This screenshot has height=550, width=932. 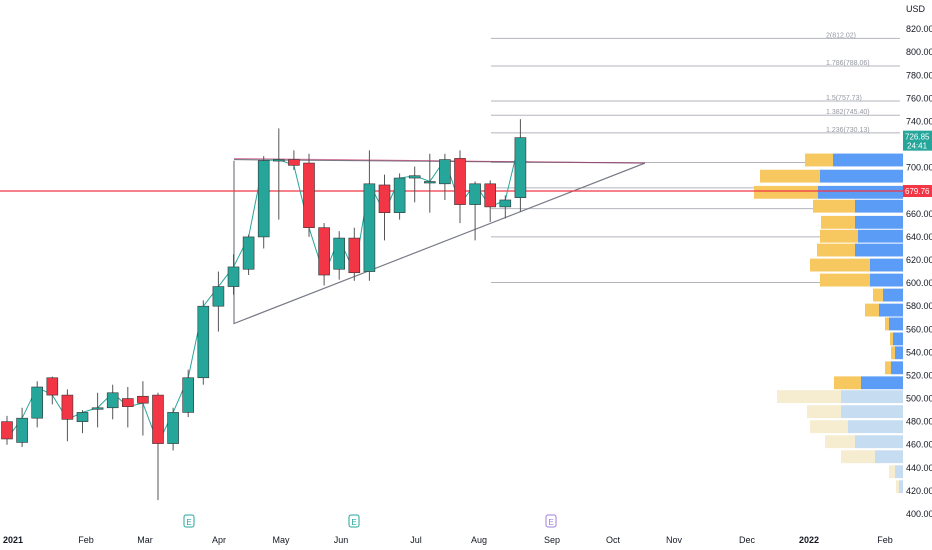 What do you see at coordinates (916, 9) in the screenshot?
I see `currency-label: USD` at bounding box center [916, 9].